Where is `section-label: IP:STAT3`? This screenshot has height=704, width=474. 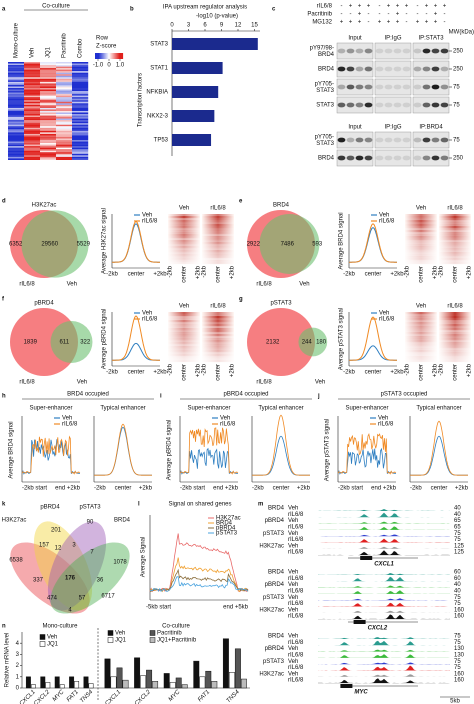
section-label: IP:STAT3 is located at coordinates (431, 39).